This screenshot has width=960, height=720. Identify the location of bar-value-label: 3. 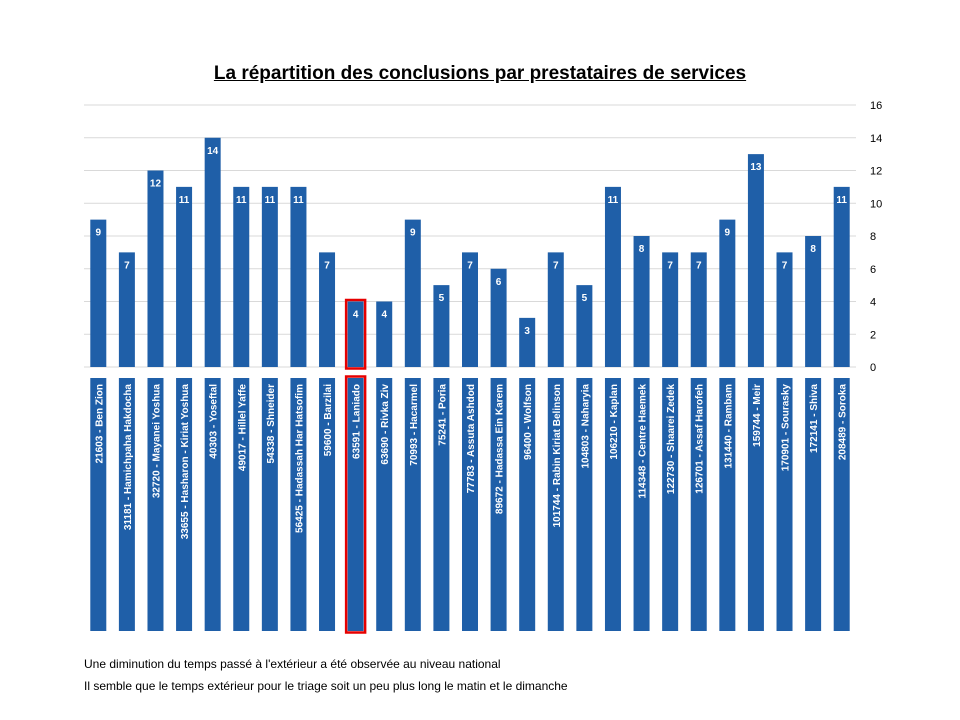
(527, 331).